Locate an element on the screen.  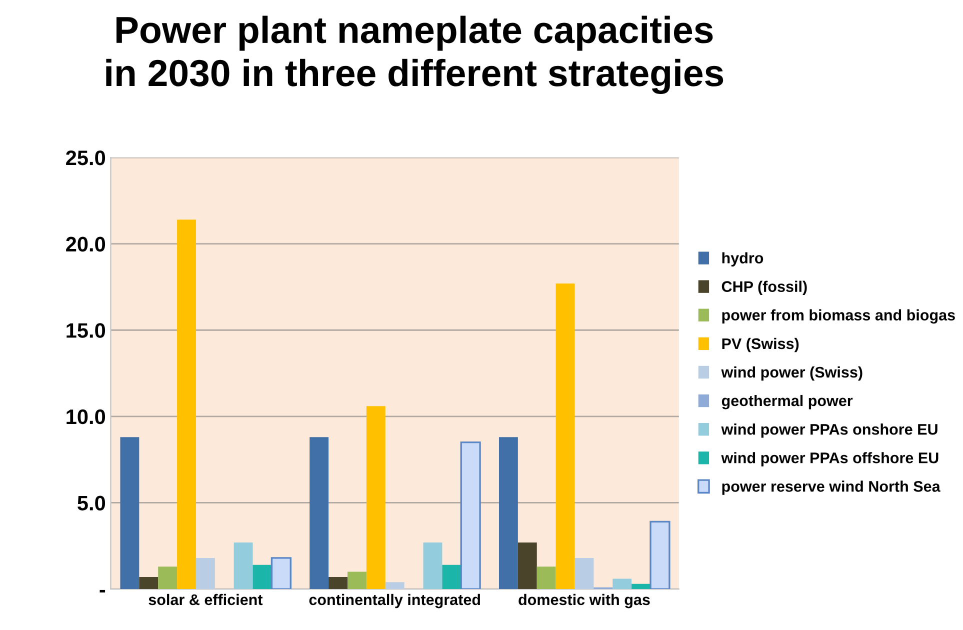
legend-label: PV (Swiss) is located at coordinates (760, 345).